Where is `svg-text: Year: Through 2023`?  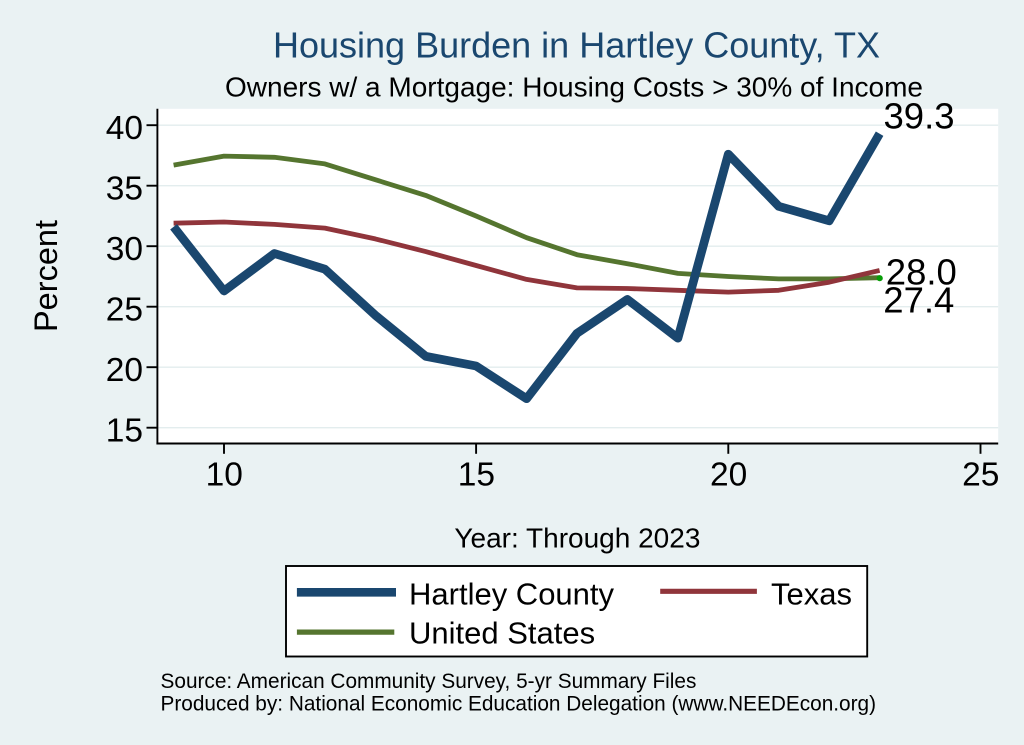
svg-text: Year: Through 2023 is located at coordinates (577, 537).